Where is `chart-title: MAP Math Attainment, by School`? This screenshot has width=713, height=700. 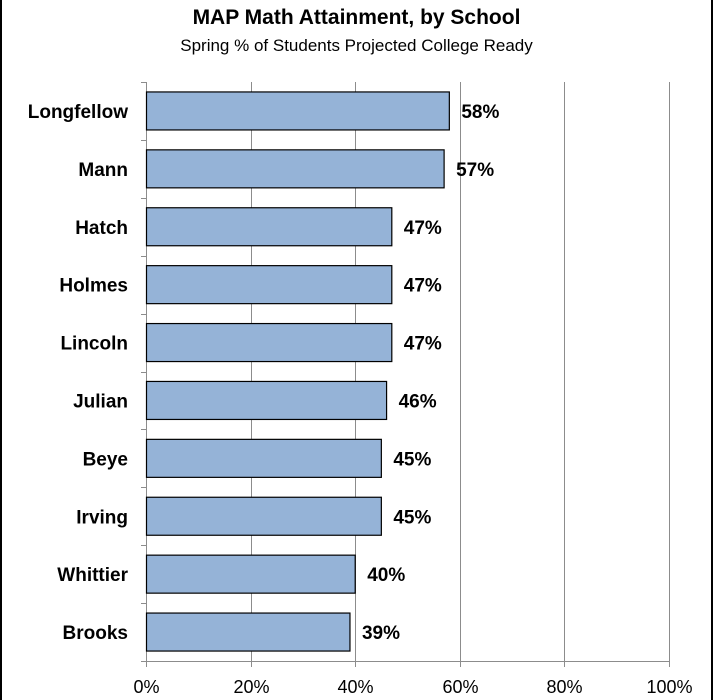 chart-title: MAP Math Attainment, by School is located at coordinates (356, 17).